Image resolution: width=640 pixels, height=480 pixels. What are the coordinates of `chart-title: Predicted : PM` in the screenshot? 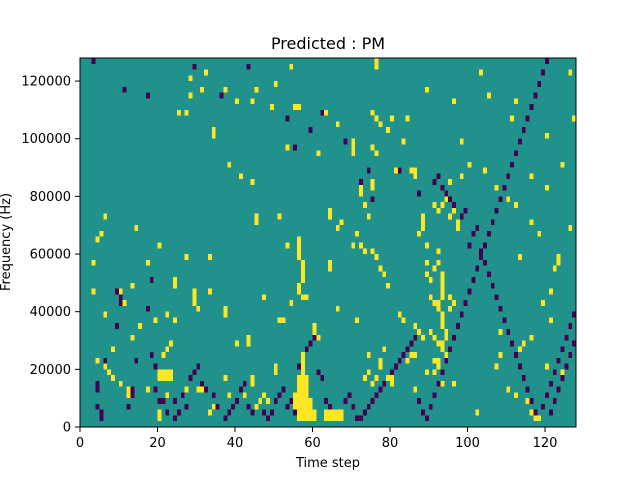 It's located at (328, 43).